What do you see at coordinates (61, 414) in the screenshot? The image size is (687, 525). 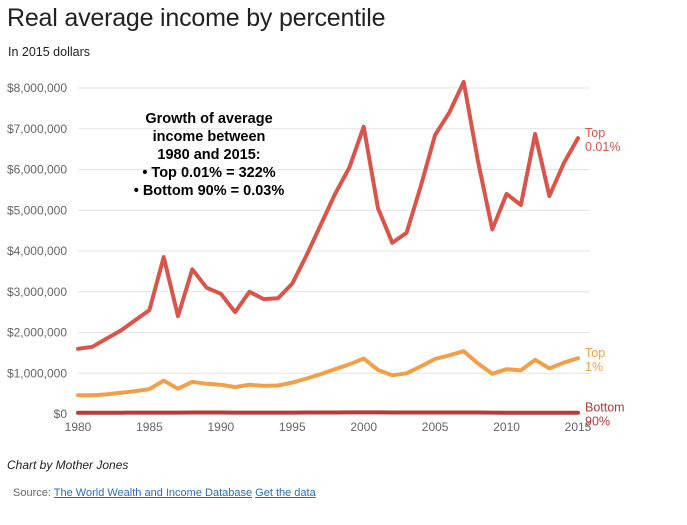 I see `y-tick-label: $0` at bounding box center [61, 414].